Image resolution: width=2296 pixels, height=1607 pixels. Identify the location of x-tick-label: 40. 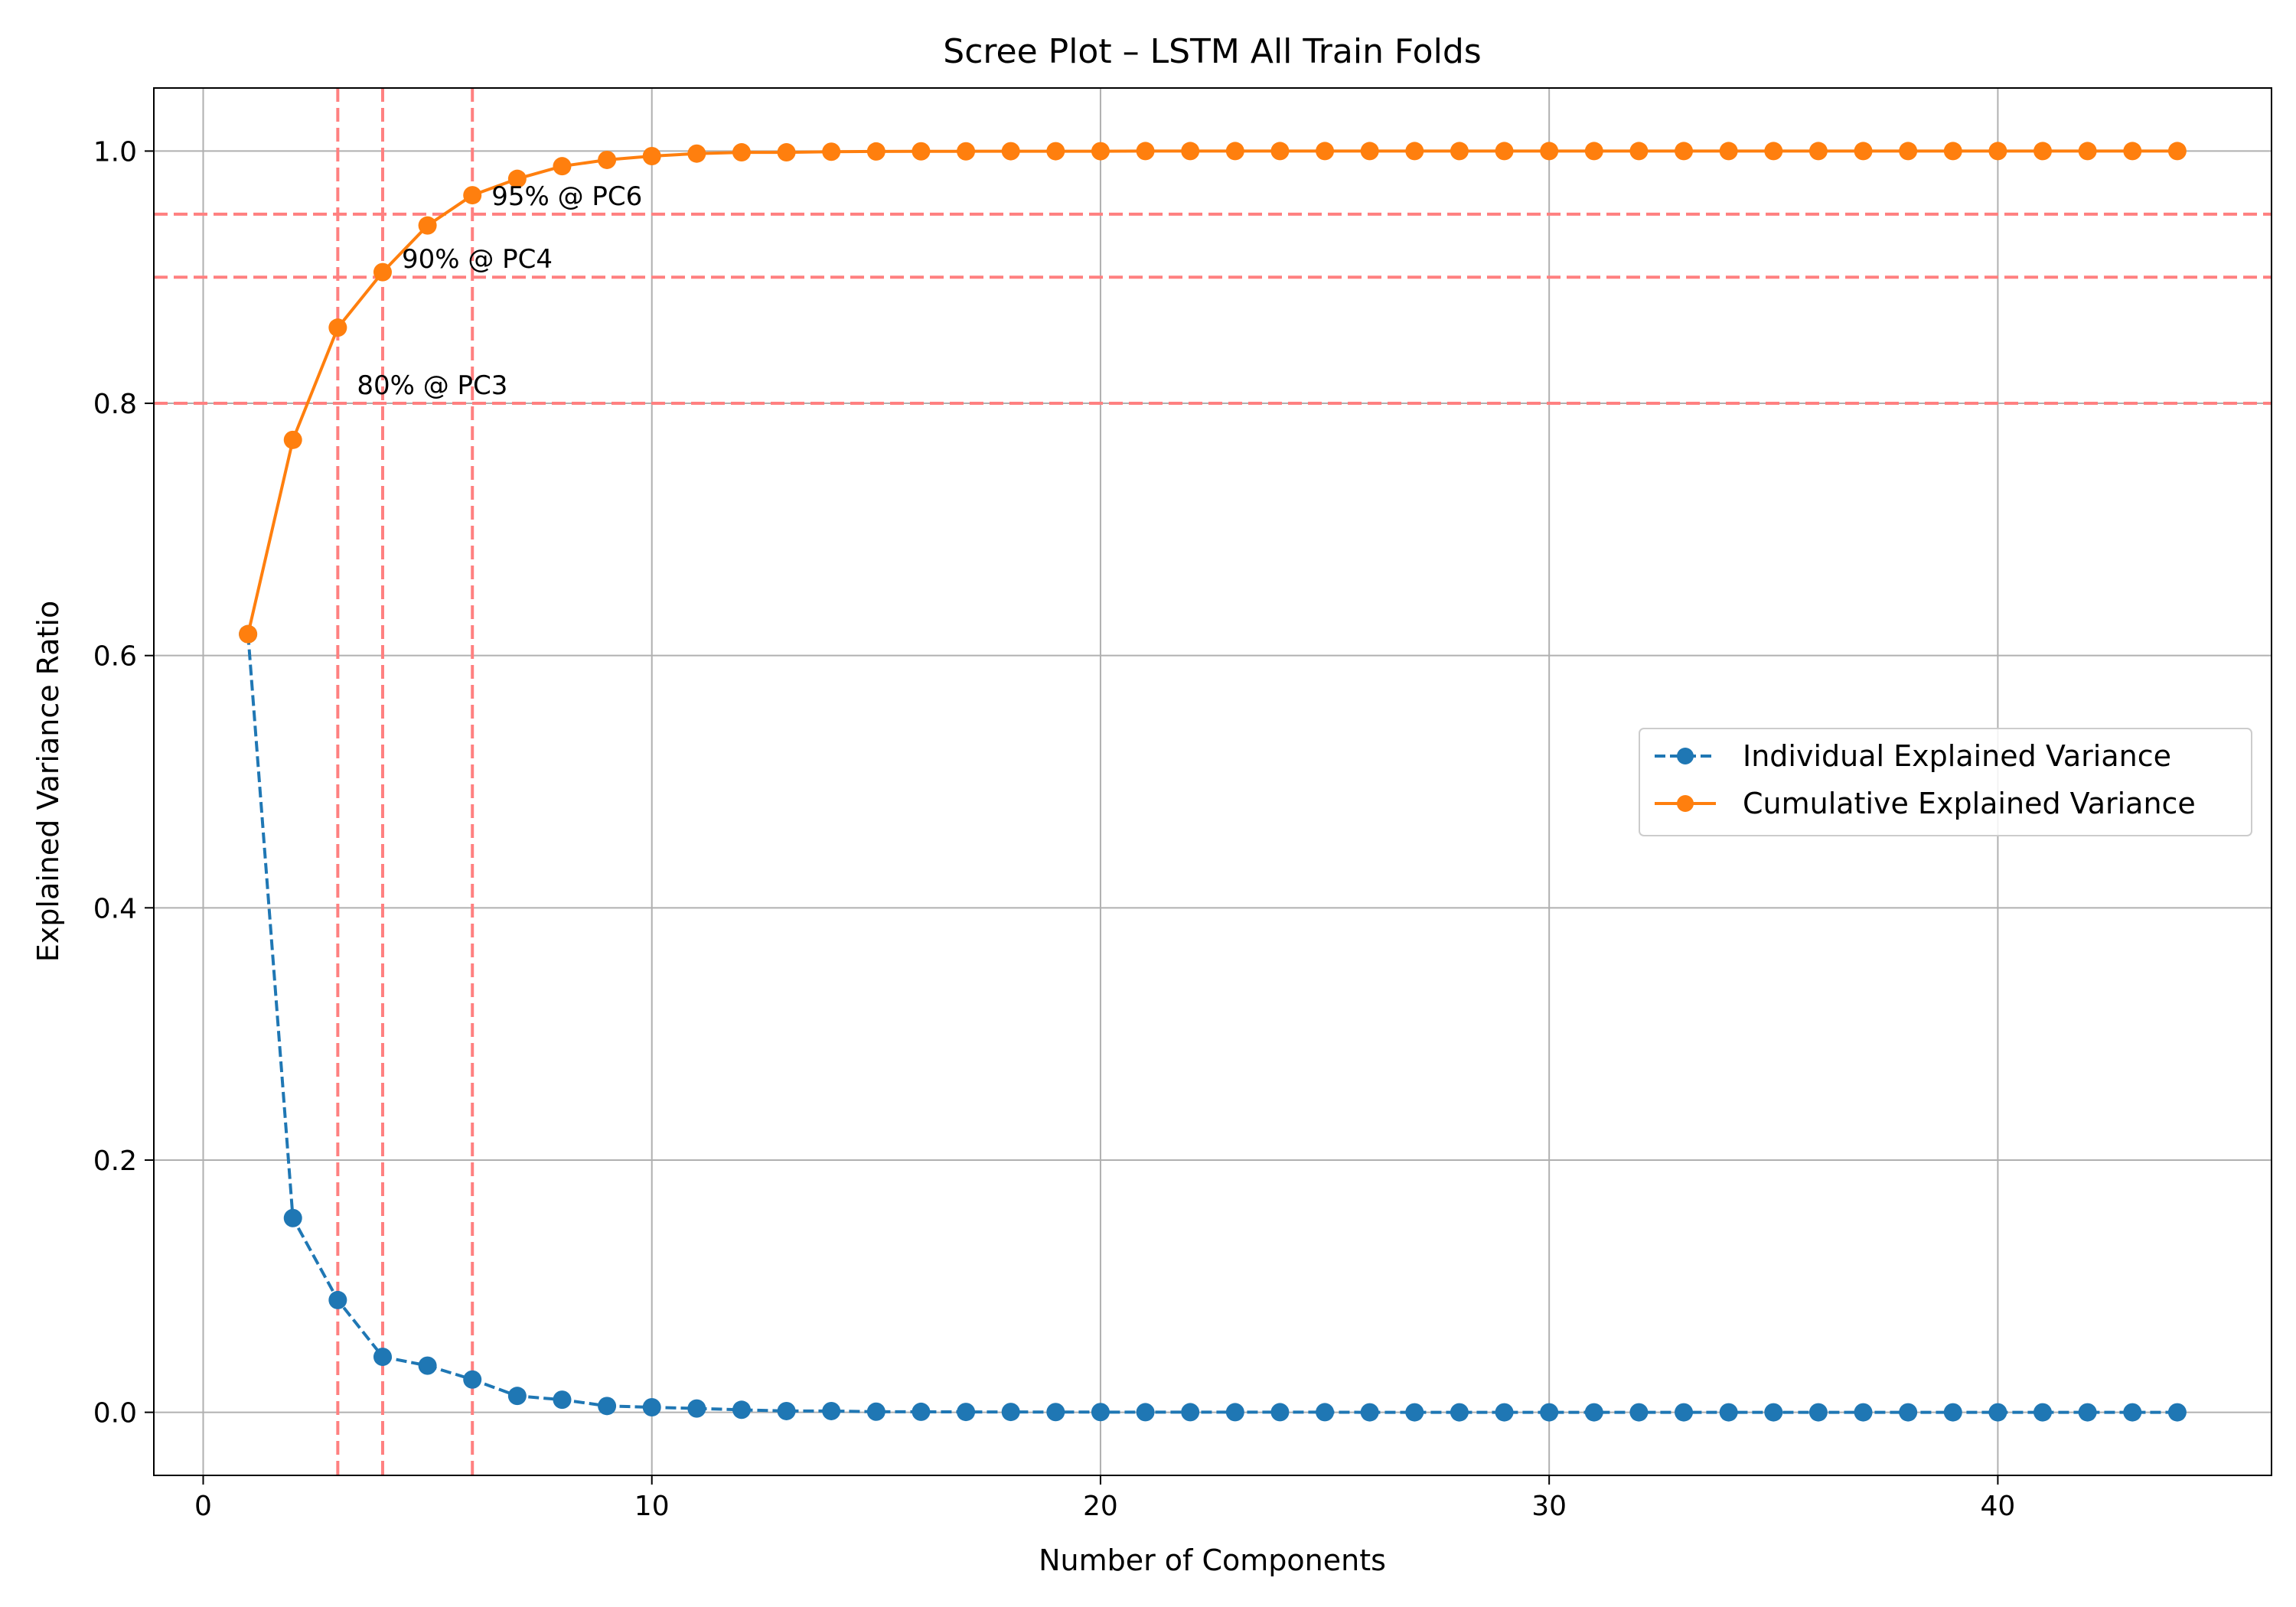
(1997, 1506).